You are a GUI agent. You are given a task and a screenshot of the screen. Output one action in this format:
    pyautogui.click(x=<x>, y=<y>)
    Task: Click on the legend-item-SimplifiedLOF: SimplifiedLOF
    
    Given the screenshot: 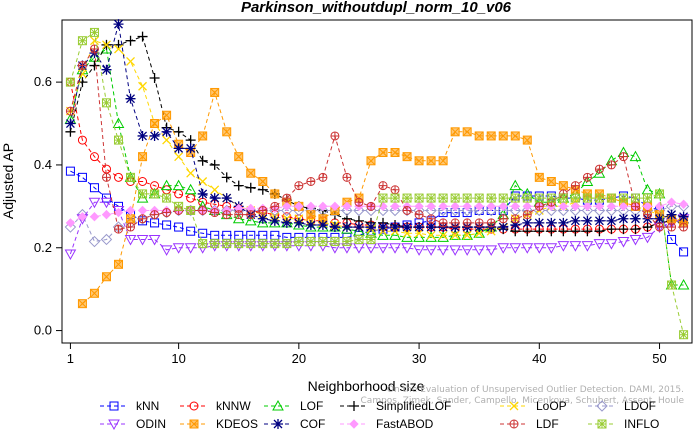 What is the action you would take?
    pyautogui.click(x=395, y=406)
    